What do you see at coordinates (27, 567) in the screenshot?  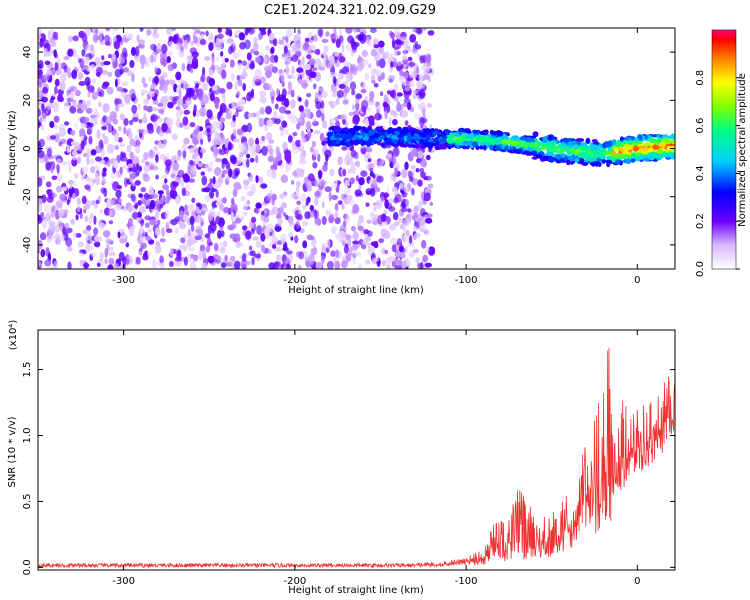 I see `y-tick-label: 0.0` at bounding box center [27, 567].